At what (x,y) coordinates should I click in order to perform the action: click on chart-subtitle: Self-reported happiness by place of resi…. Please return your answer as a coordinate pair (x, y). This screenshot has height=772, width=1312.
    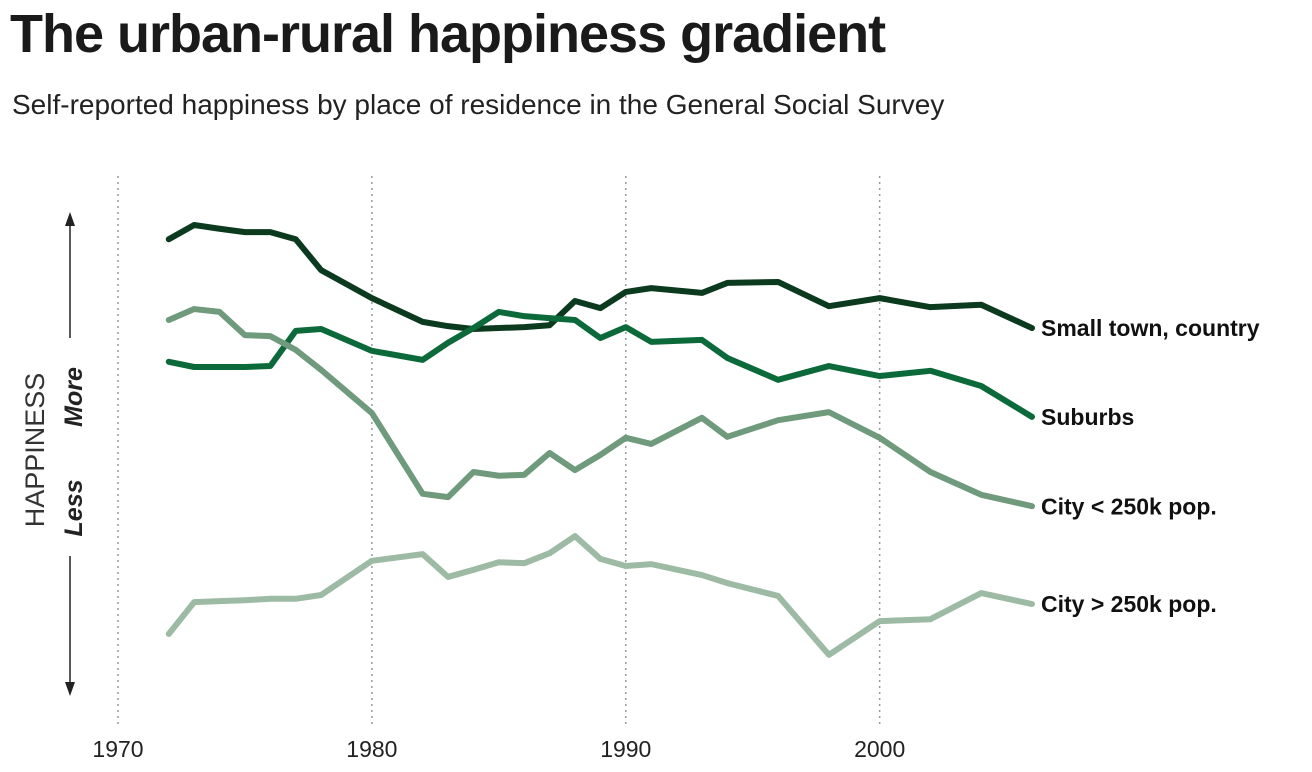
    Looking at the image, I should click on (478, 104).